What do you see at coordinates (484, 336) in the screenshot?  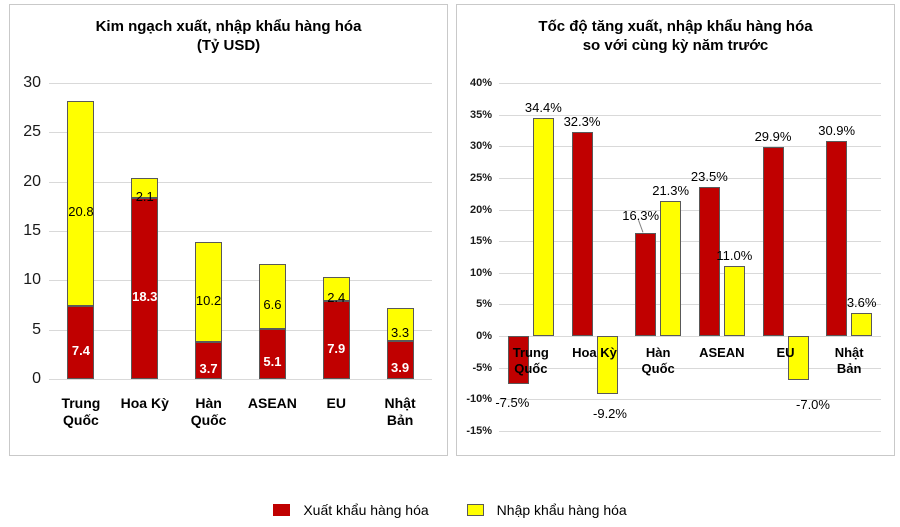 I see `y-axis-tick-label: 0%` at bounding box center [484, 336].